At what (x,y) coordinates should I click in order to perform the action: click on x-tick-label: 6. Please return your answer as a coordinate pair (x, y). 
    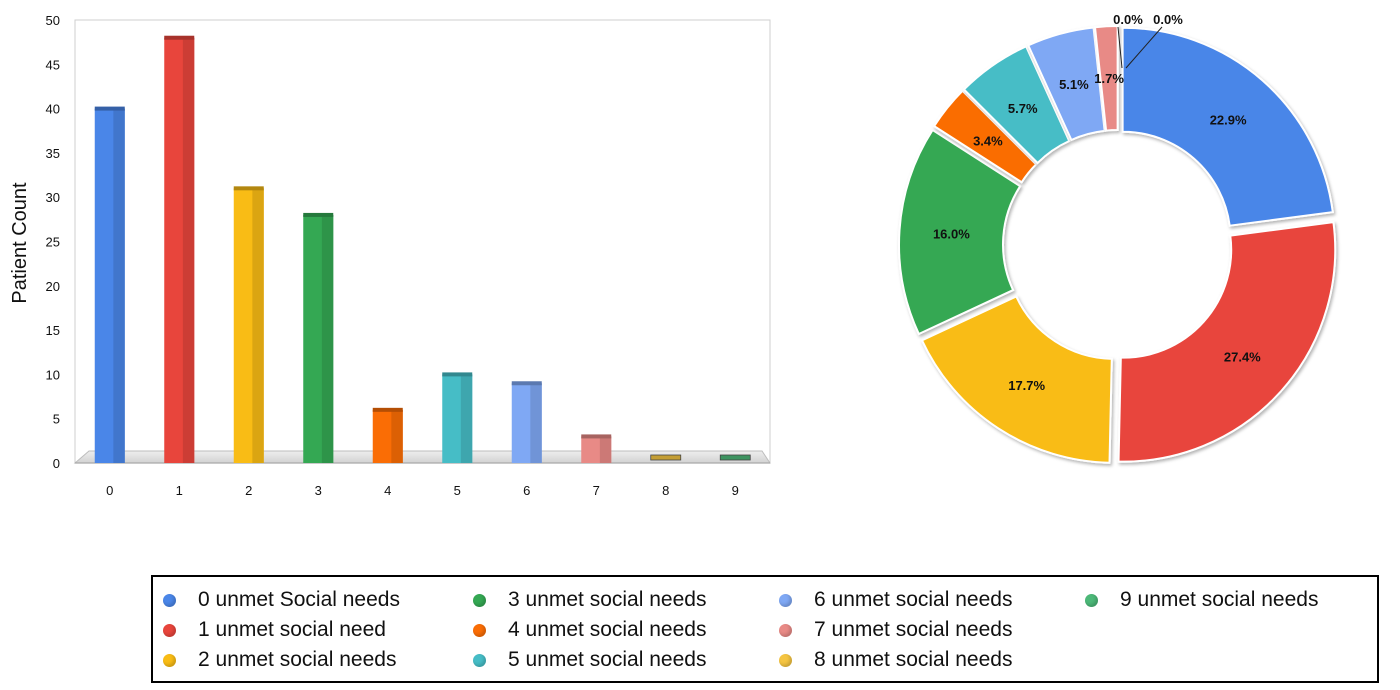
    Looking at the image, I should click on (526, 490).